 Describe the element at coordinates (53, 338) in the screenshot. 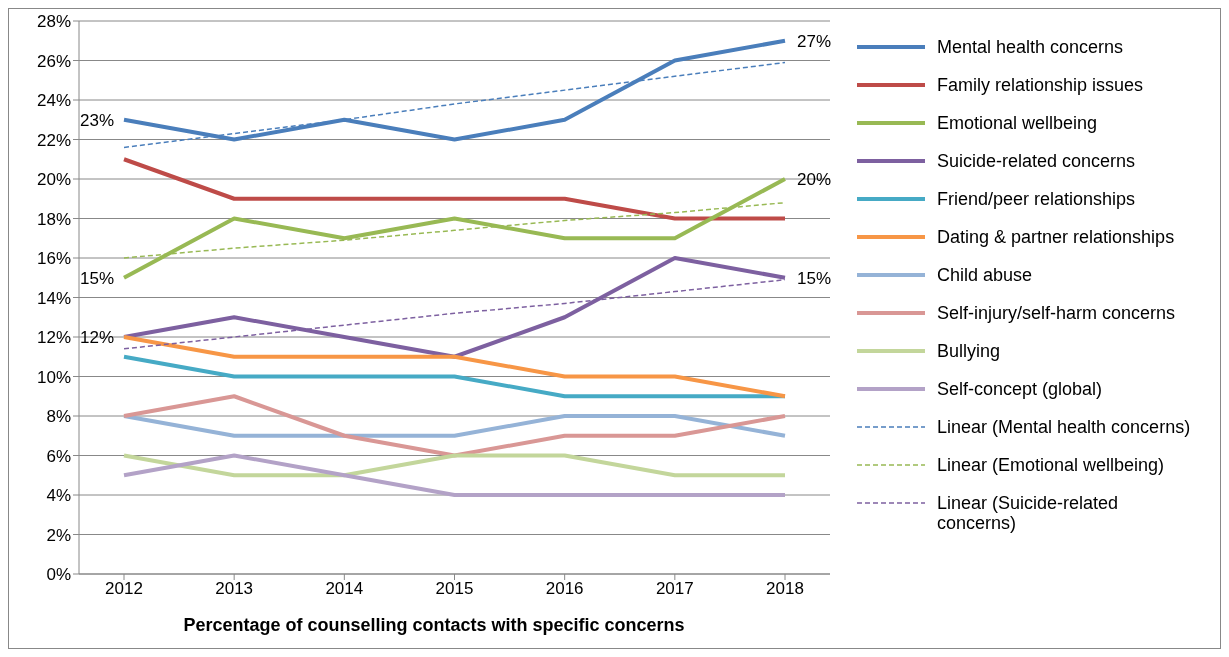

I see `y-tick-label: 12%` at that location.